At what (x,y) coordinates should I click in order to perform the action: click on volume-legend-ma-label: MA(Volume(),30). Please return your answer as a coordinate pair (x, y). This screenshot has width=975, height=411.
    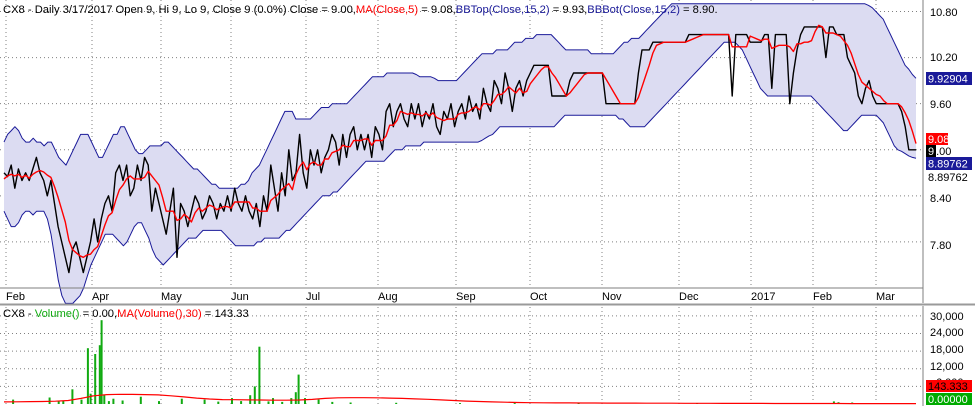
    Looking at the image, I should click on (159, 314).